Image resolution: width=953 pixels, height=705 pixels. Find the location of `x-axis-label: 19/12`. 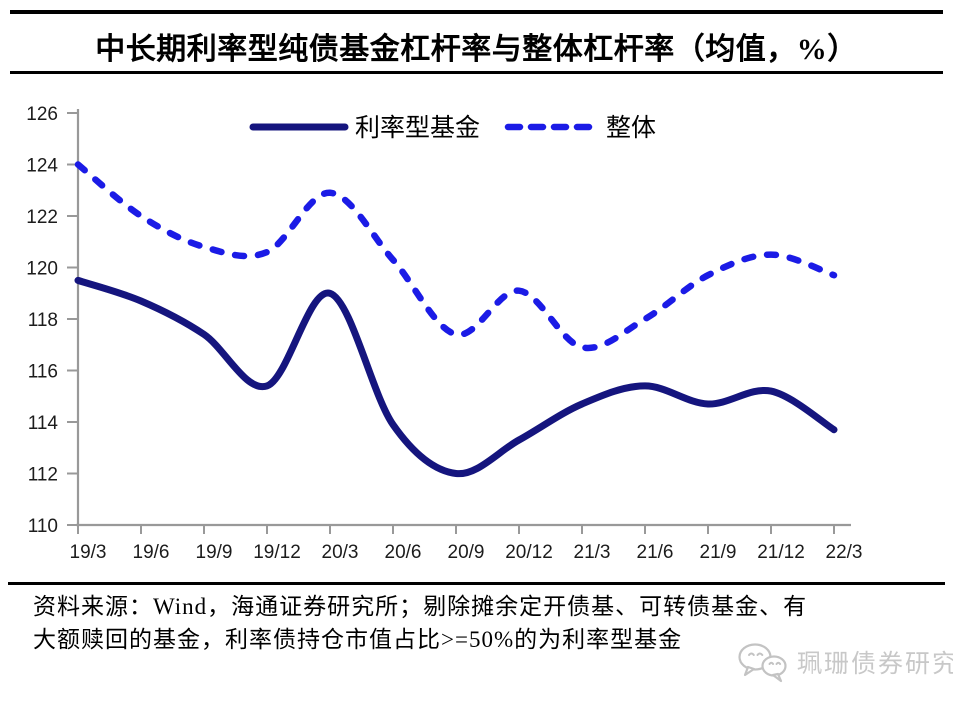

x-axis-label: 19/12 is located at coordinates (277, 552).